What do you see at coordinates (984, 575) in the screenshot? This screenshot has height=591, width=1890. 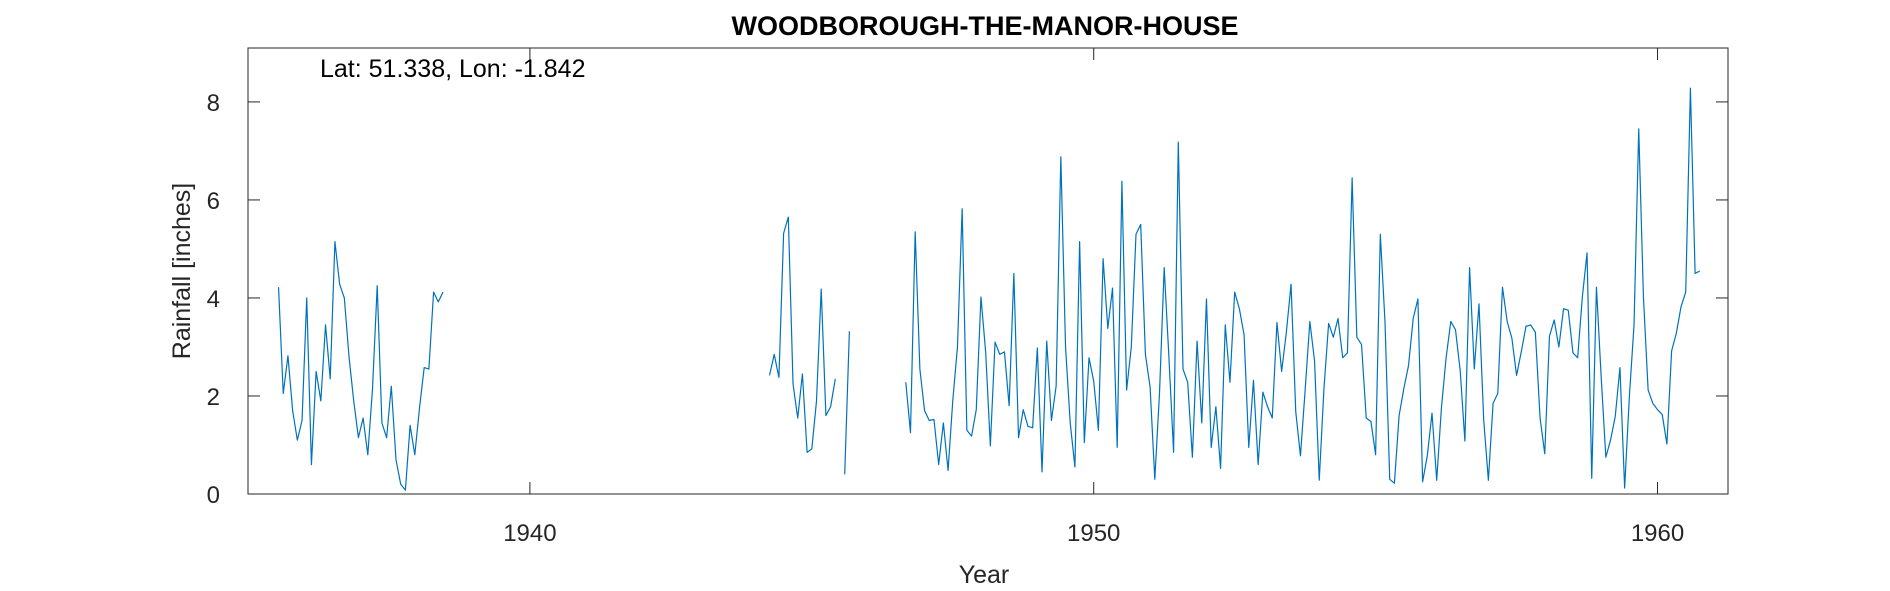 I see `x-axis-label: Year` at bounding box center [984, 575].